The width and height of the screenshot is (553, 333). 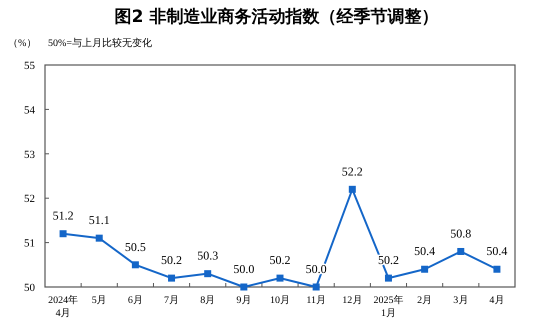 What do you see at coordinates (99, 220) in the screenshot?
I see `text: 51.1` at bounding box center [99, 220].